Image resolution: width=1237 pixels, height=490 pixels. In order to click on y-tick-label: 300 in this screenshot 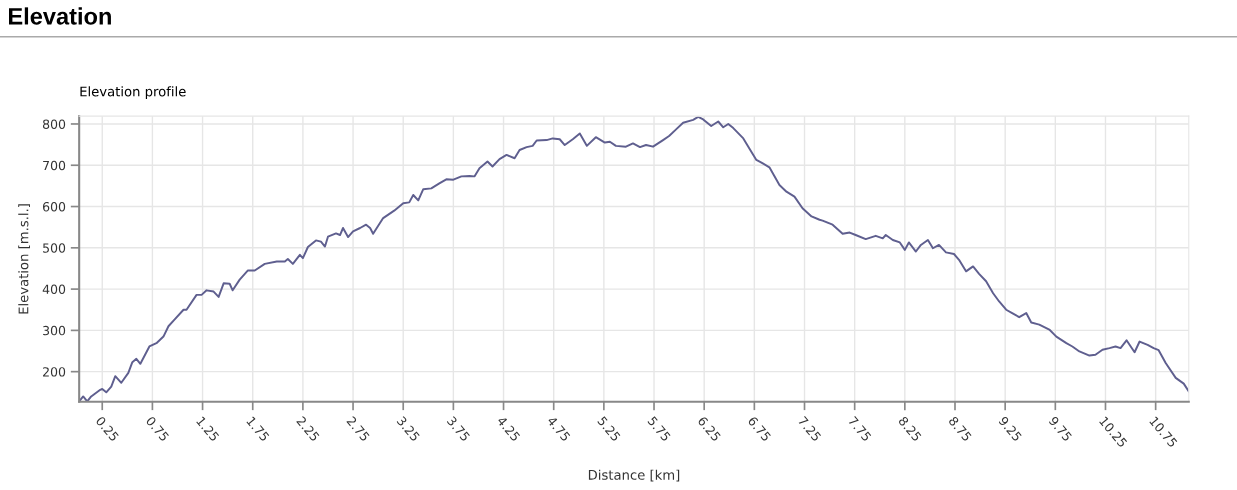, I will do `click(54, 330)`.